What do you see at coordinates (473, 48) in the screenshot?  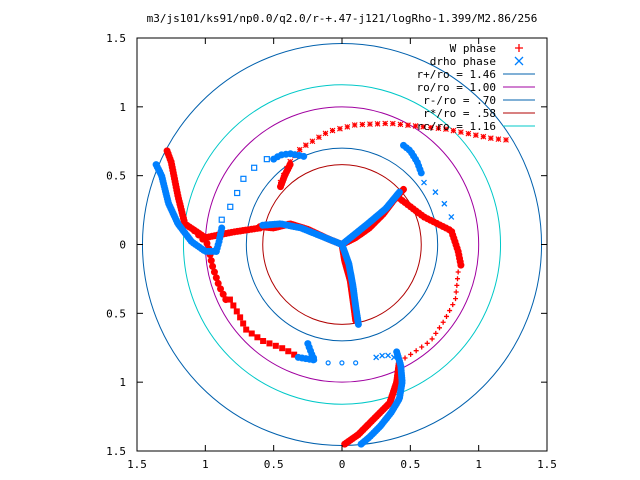 I see `legend-label: W phase` at bounding box center [473, 48].